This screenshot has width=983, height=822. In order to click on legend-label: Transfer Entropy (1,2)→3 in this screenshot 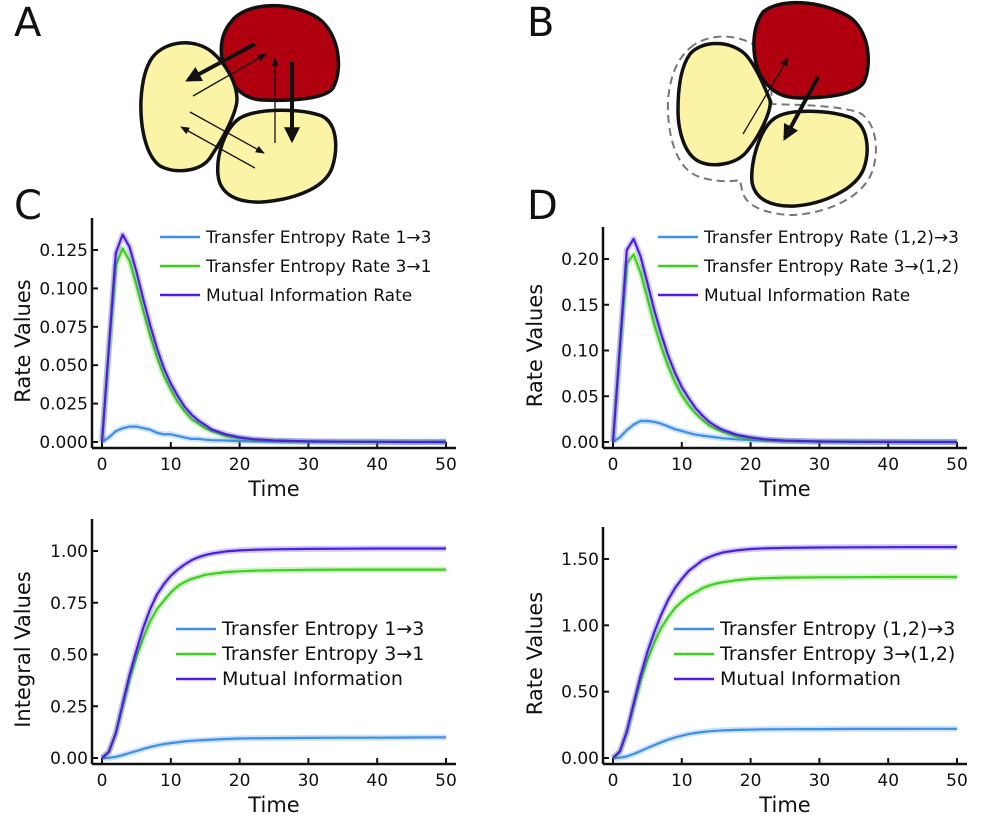, I will do `click(837, 629)`.